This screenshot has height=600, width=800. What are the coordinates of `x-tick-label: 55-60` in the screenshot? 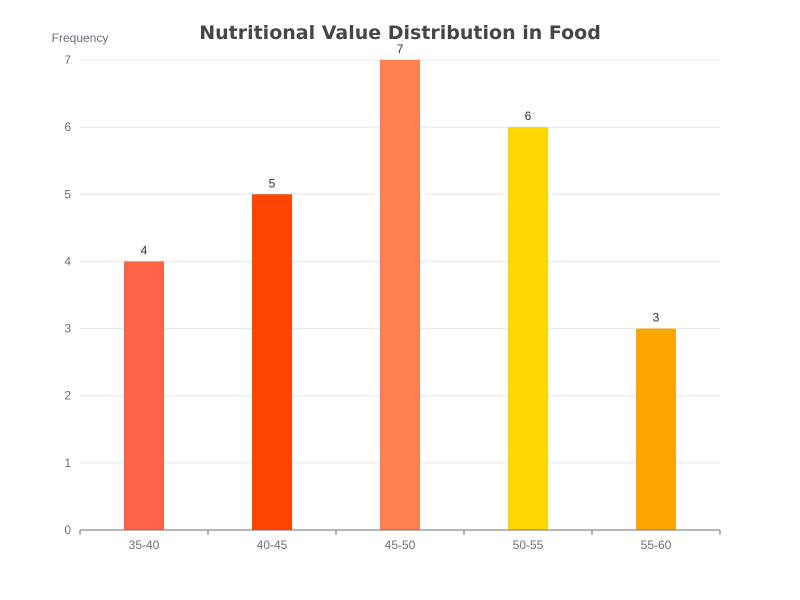 It's located at (656, 545).